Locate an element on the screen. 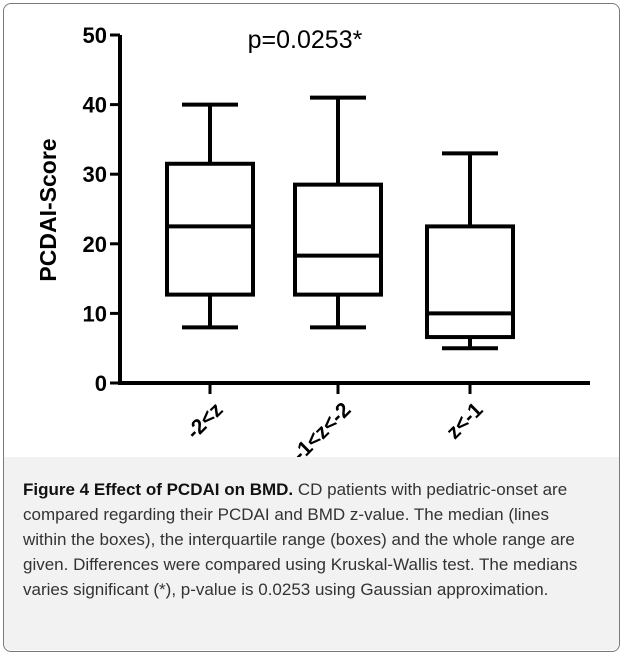  y-tick-label: 0 is located at coordinates (101, 383).